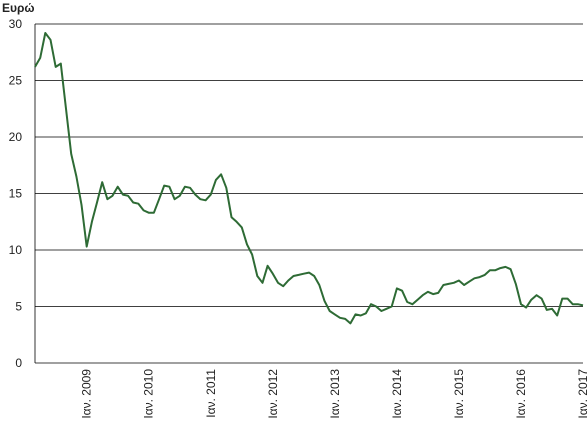  I want to click on x-tick-label: Ιαν. 2013, so click(335, 394).